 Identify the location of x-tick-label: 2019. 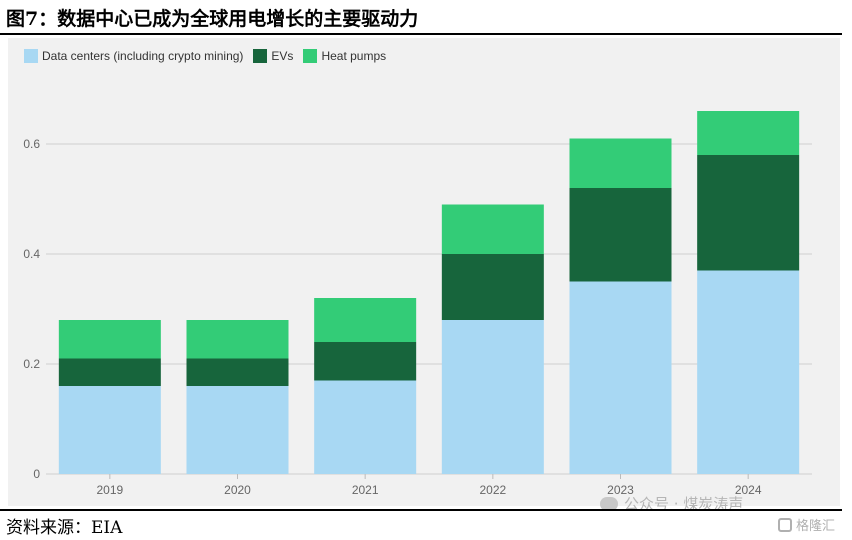
(109, 490).